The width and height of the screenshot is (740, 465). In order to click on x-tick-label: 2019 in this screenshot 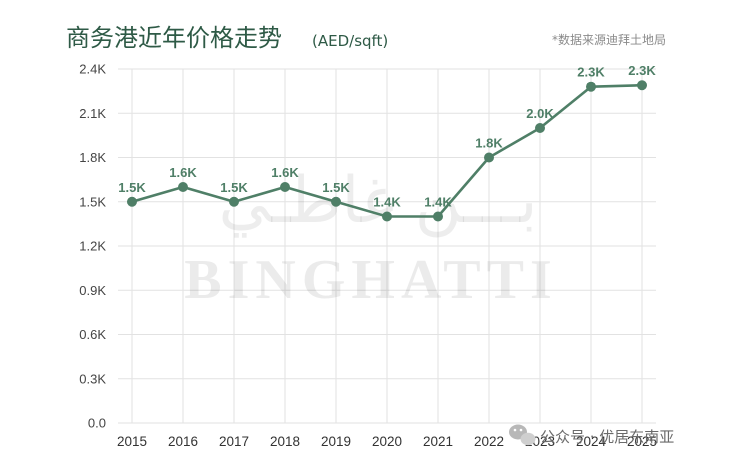, I will do `click(336, 441)`.